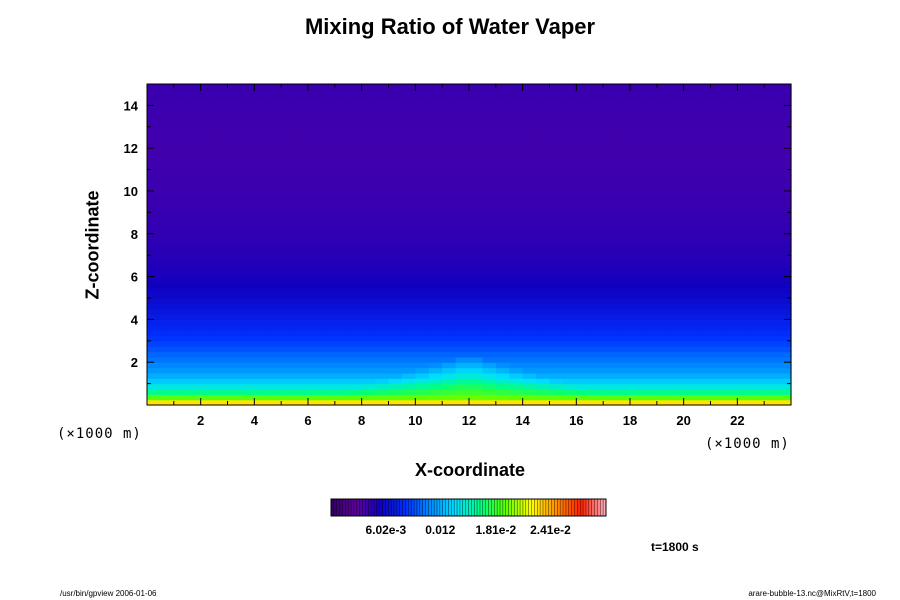 Image resolution: width=900 pixels, height=600 pixels. What do you see at coordinates (495, 530) in the screenshot?
I see `colorbar-tick-label: 1.81e-2` at bounding box center [495, 530].